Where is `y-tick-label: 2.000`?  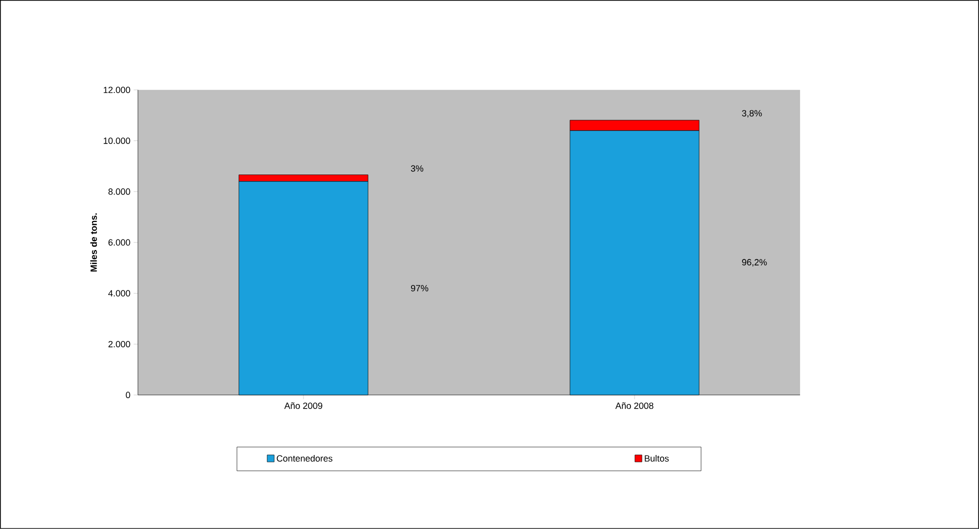 y-tick-label: 2.000 is located at coordinates (119, 344).